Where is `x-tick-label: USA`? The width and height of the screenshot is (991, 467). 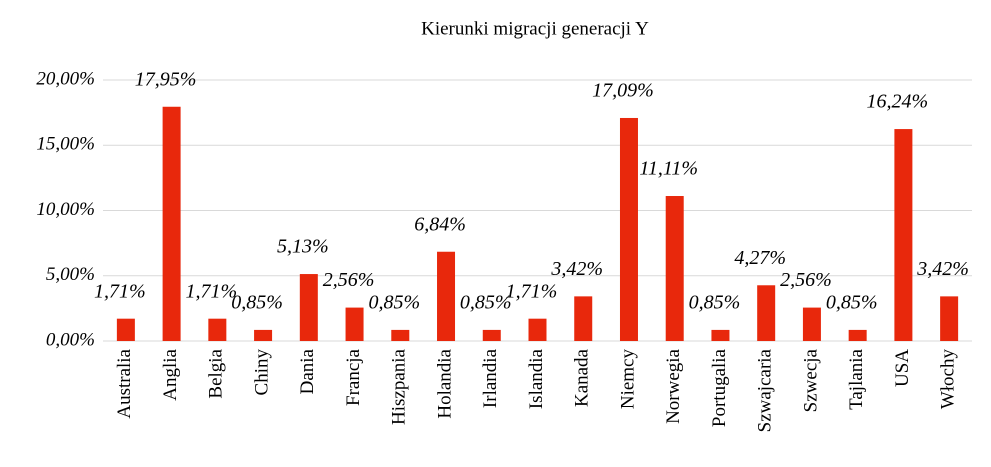
x-tick-label: USA is located at coordinates (902, 368).